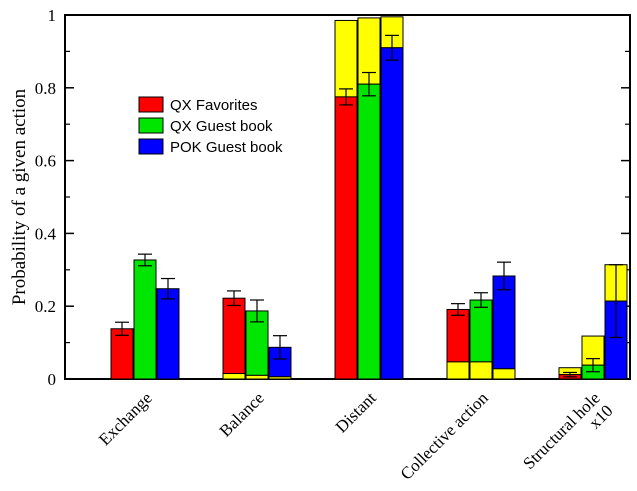  What do you see at coordinates (46, 233) in the screenshot?
I see `y-tick-label: 0.4` at bounding box center [46, 233].